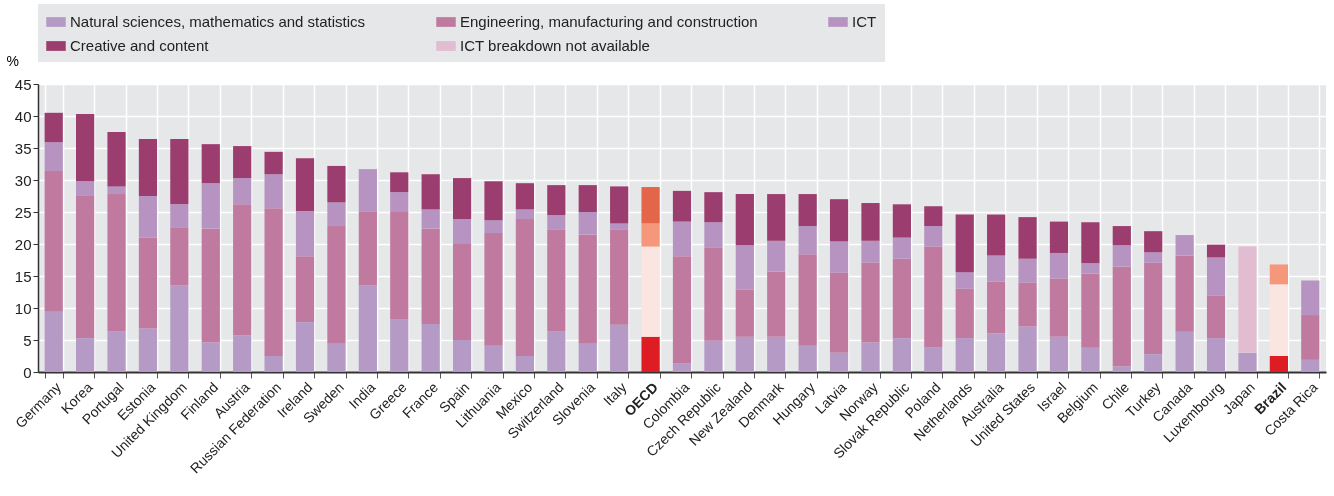  Describe the element at coordinates (23, 148) in the screenshot. I see `y-tick-label: 35` at that location.